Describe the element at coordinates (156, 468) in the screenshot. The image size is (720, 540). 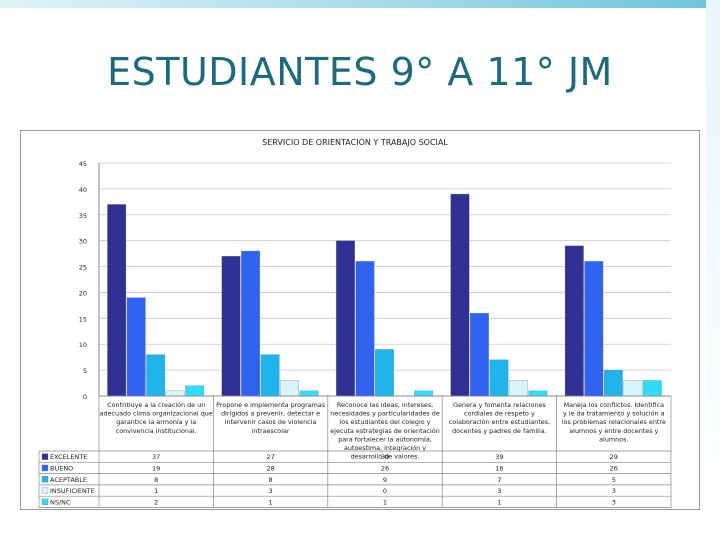
I see `table-value: 19` at that location.